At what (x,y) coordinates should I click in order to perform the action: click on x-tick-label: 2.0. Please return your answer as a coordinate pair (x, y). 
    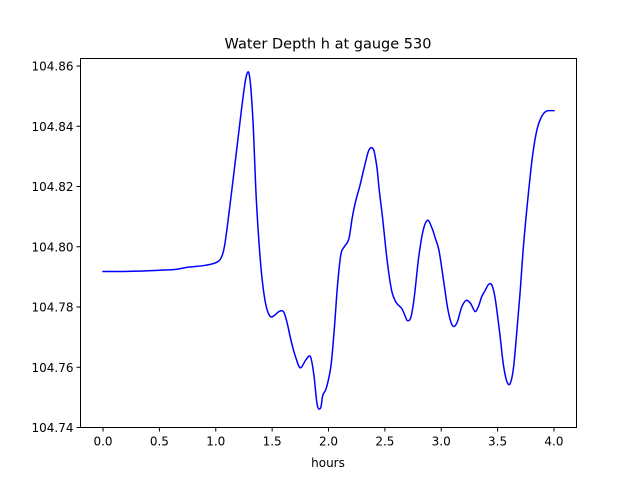
    Looking at the image, I should click on (328, 442).